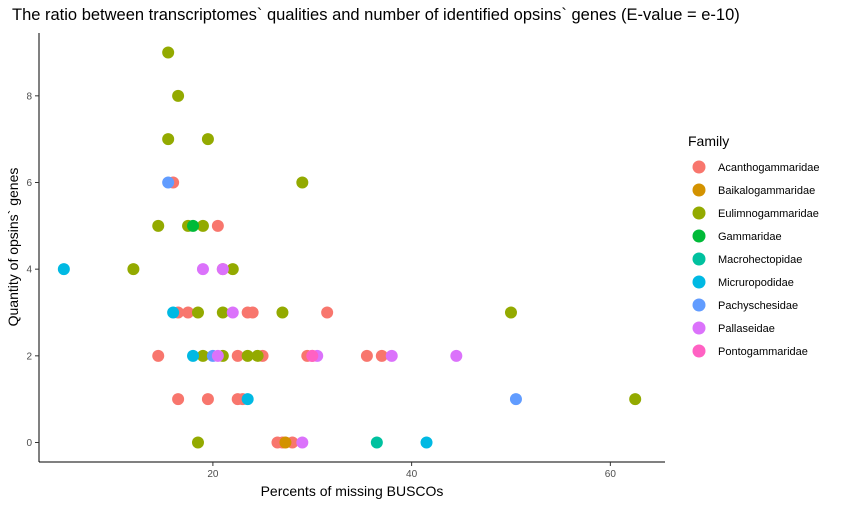 The height and width of the screenshot is (507, 847). I want to click on series-gammaridae, so click(193, 225).